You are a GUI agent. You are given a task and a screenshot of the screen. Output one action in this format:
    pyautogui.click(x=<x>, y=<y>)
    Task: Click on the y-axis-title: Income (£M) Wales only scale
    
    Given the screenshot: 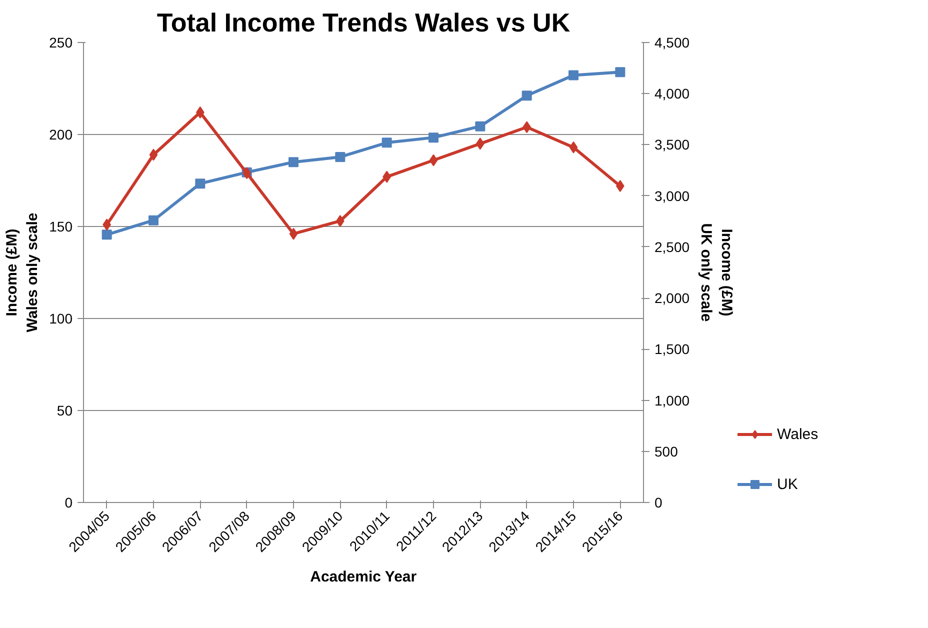 What is the action you would take?
    pyautogui.click(x=23, y=272)
    